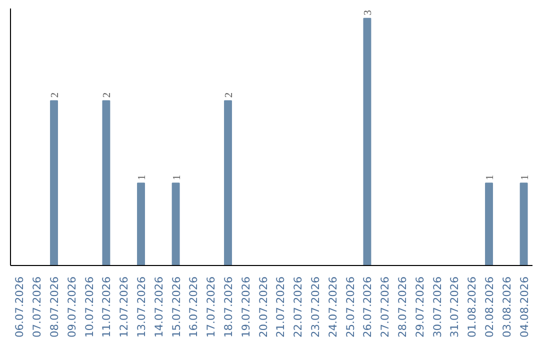 This screenshot has height=340, width=540. What do you see at coordinates (37, 307) in the screenshot?
I see `x-tick-label: 07.07.2026` at bounding box center [37, 307].